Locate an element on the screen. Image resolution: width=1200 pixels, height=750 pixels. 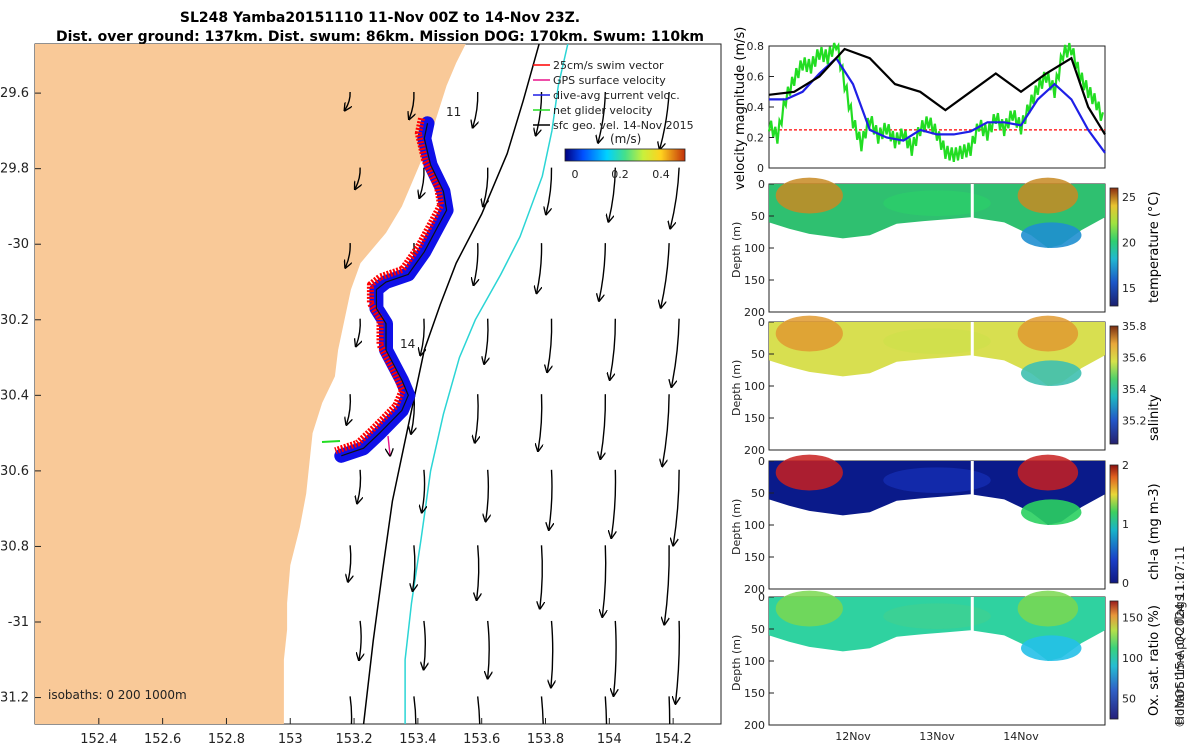
footer-qc: Hobart time. QC flags 1 2 is located at coordinates (1180, 648).